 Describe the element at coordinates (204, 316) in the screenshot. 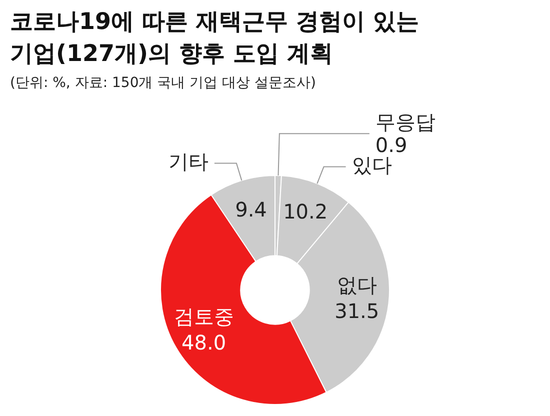

I see `slice-label: 검토중` at that location.